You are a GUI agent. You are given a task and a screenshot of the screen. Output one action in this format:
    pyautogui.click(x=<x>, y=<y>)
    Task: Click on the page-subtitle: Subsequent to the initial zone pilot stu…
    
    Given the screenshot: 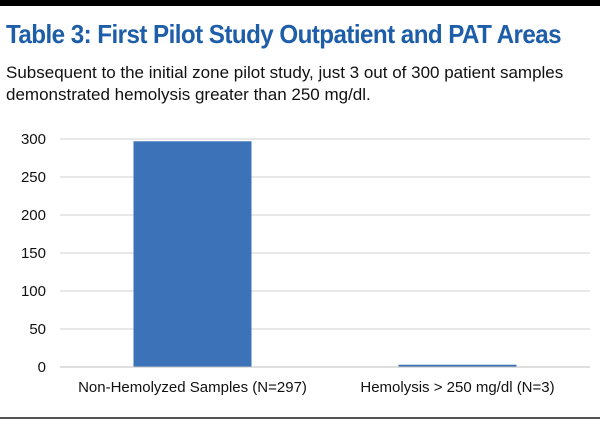 What is the action you would take?
    pyautogui.click(x=285, y=83)
    